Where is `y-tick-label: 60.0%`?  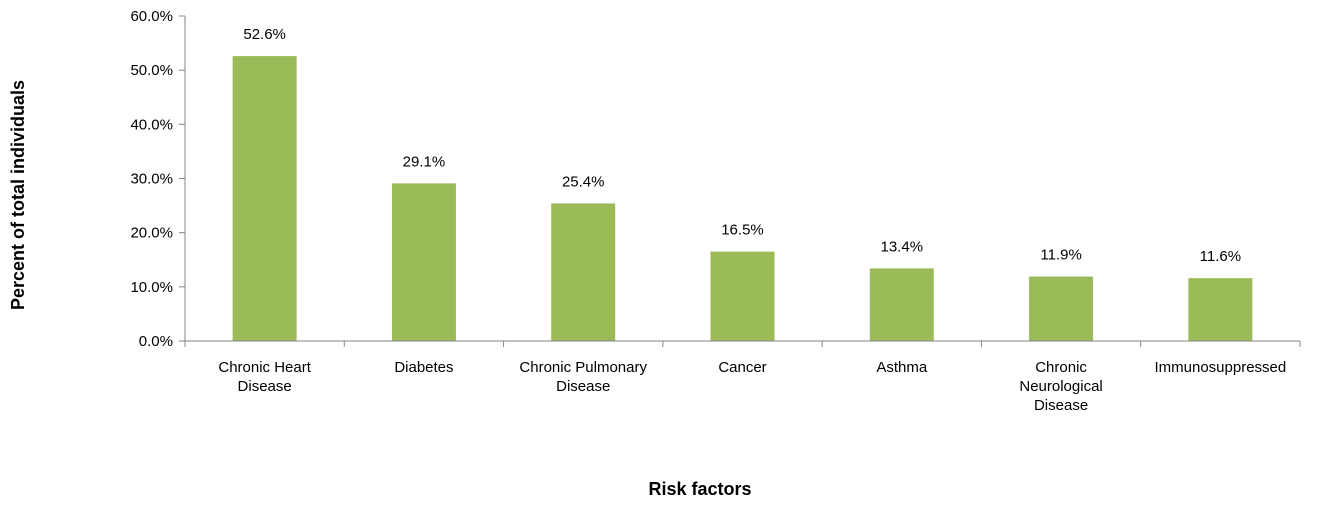
y-tick-label: 60.0% is located at coordinates (151, 16).